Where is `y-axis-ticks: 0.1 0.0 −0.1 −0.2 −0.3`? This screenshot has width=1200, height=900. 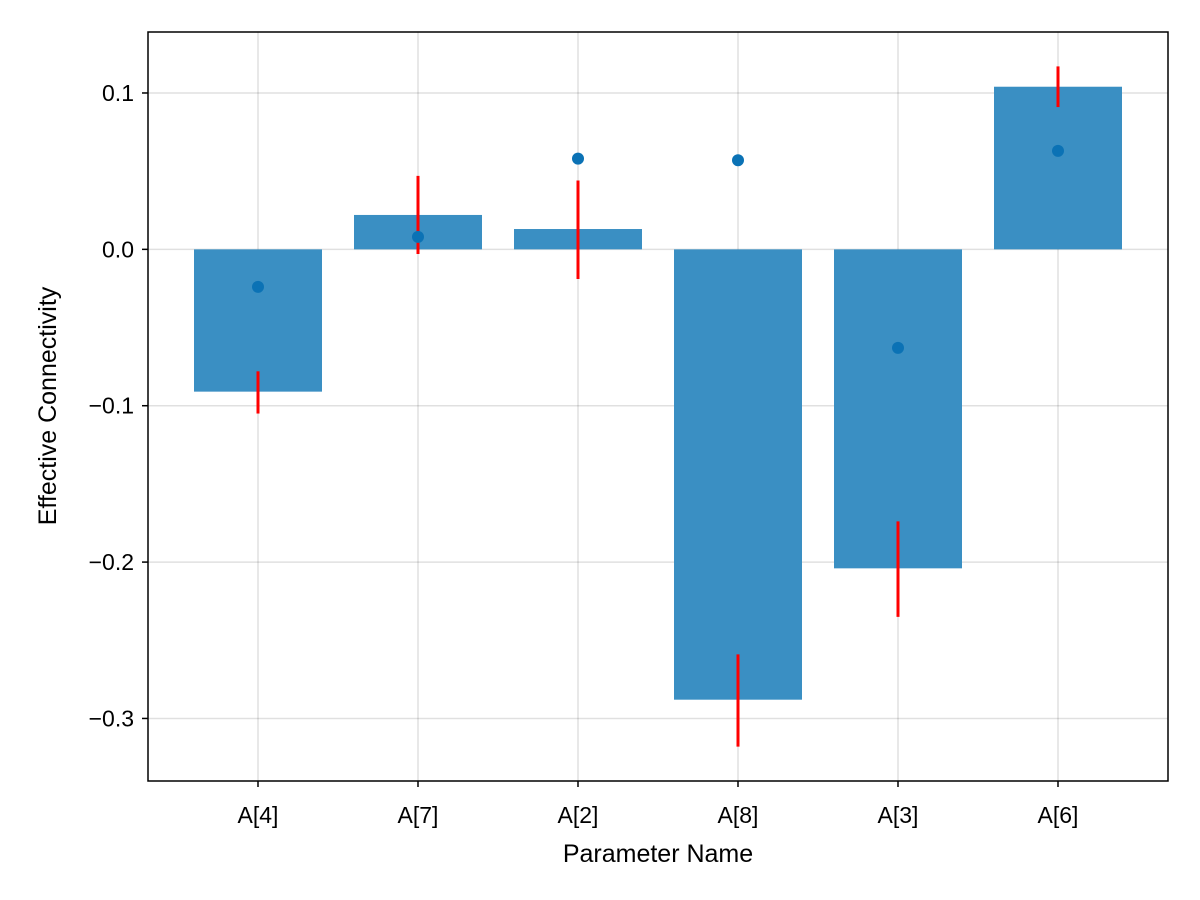
y-axis-ticks: 0.1 0.0 −0.1 −0.2 −0.3 is located at coordinates (118, 405).